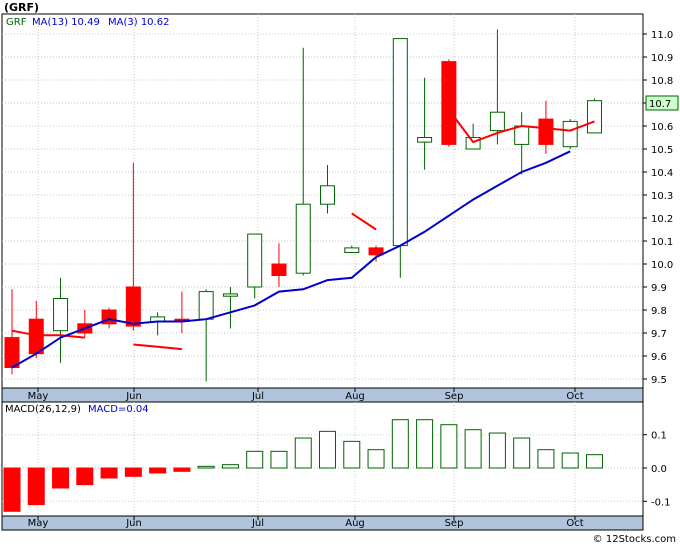 The width and height of the screenshot is (680, 550). What do you see at coordinates (133, 523) in the screenshot?
I see `macd-month-label: Jun` at bounding box center [133, 523].